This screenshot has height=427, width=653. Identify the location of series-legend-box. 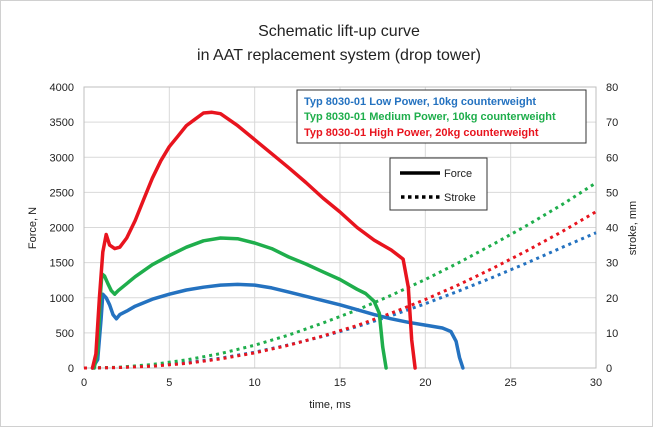
(441, 116).